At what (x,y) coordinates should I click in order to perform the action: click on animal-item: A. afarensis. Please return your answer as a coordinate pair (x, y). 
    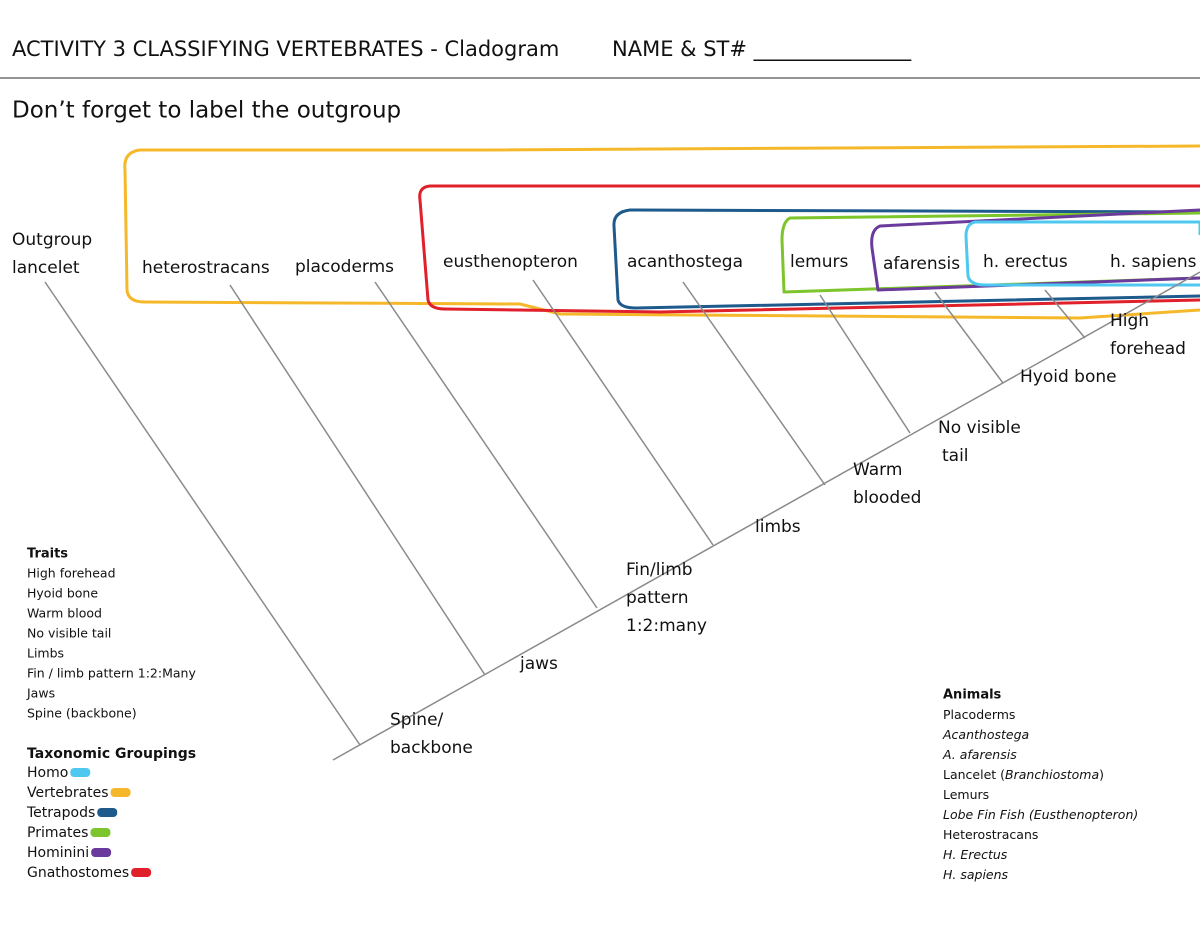
    Looking at the image, I should click on (979, 754).